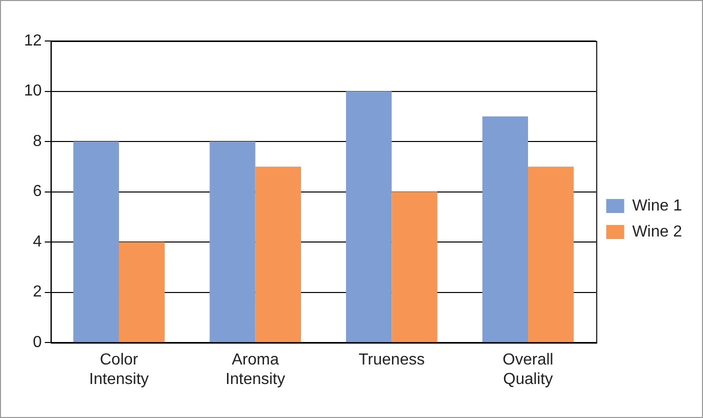 This screenshot has width=703, height=418. I want to click on y-tick-label: 10, so click(33, 91).